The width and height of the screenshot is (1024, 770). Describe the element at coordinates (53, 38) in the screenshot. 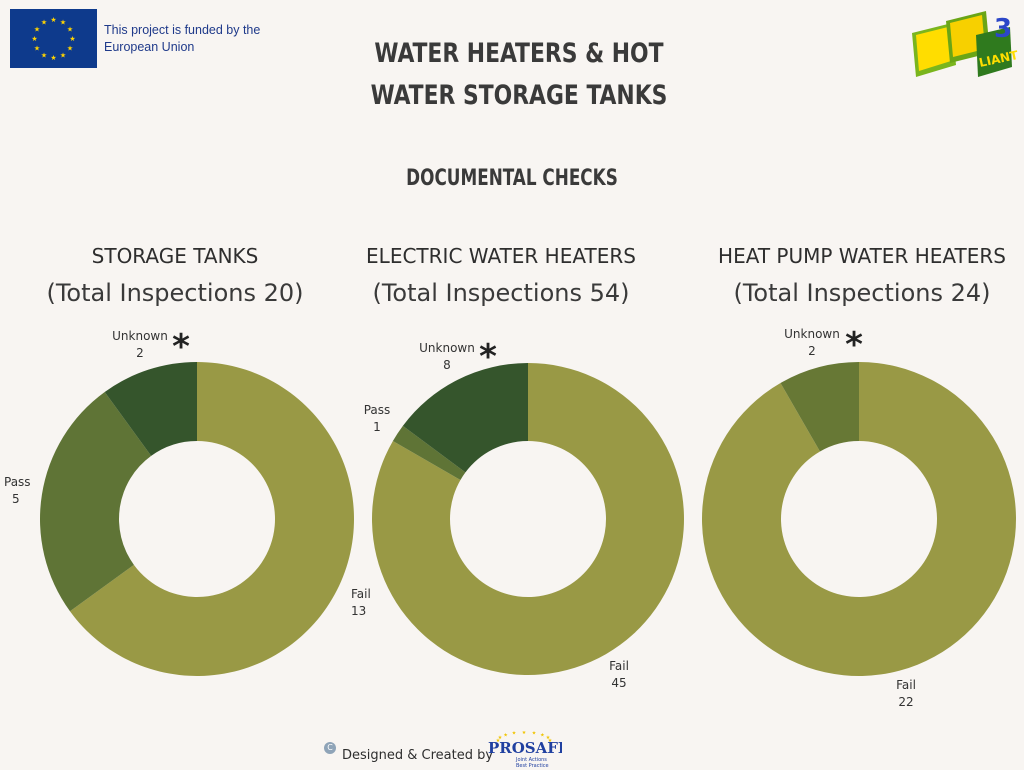

I see `eu-flag-logo: ★ ★★★★★★★★★★★` at that location.